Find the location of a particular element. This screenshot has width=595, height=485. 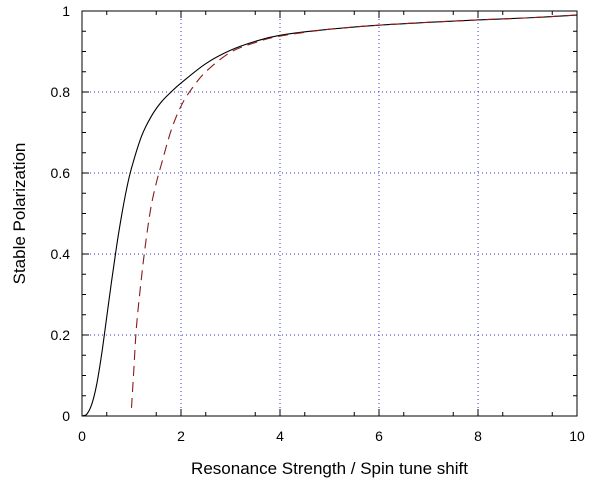

x-tick-label: 6 is located at coordinates (379, 436).